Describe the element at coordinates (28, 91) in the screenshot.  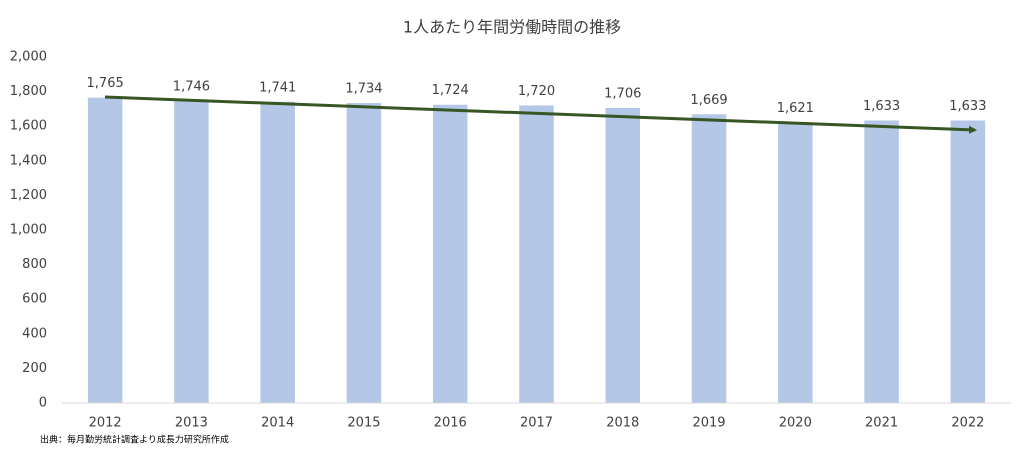
I see `y-tick-label: 1,800` at that location.